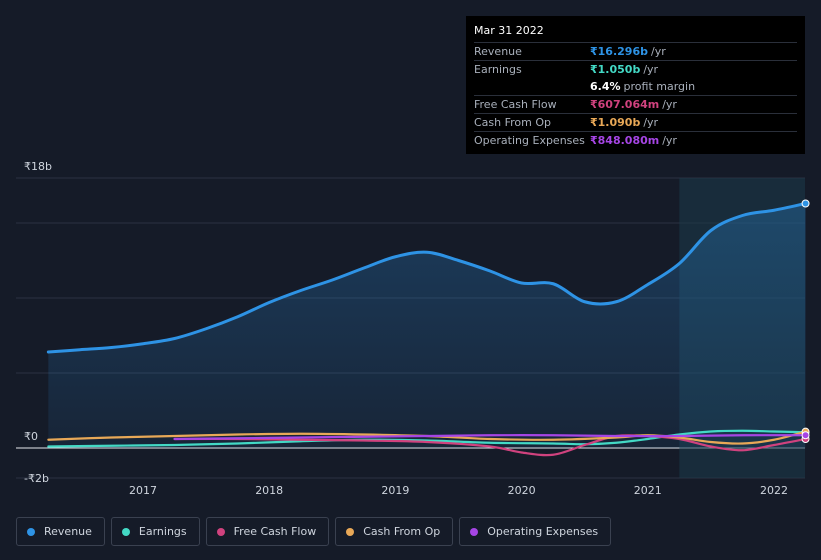 This screenshot has height=560, width=821. Describe the element at coordinates (529, 140) in the screenshot. I see `tooltip-row-label: Operating Expenses` at that location.